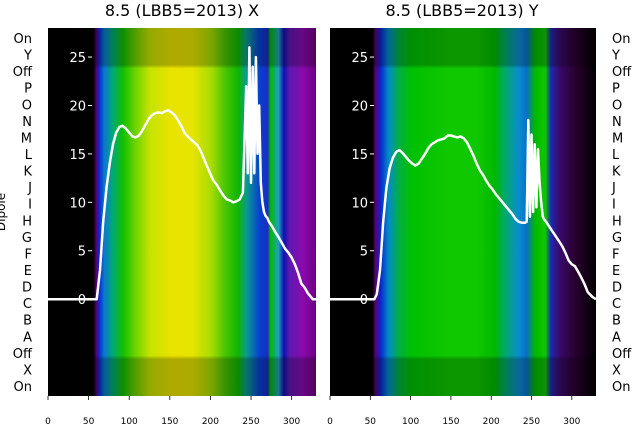 The width and height of the screenshot is (640, 440). Describe the element at coordinates (4, 212) in the screenshot. I see `y-axis-label: Dipole` at that location.